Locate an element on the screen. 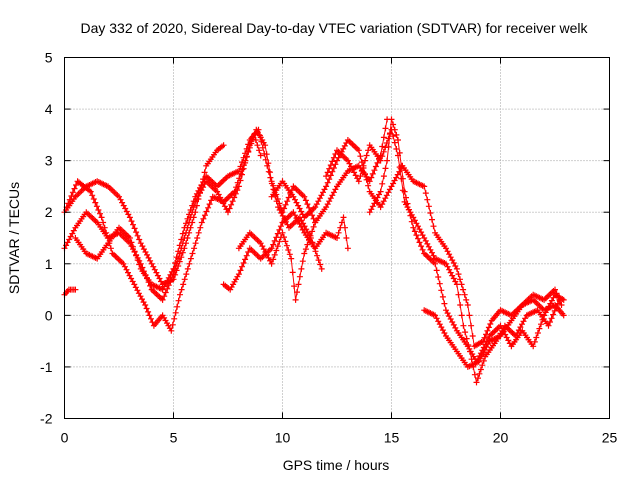 The height and width of the screenshot is (480, 640). y-axis-label: SDTVAR / TECUs is located at coordinates (14, 238).